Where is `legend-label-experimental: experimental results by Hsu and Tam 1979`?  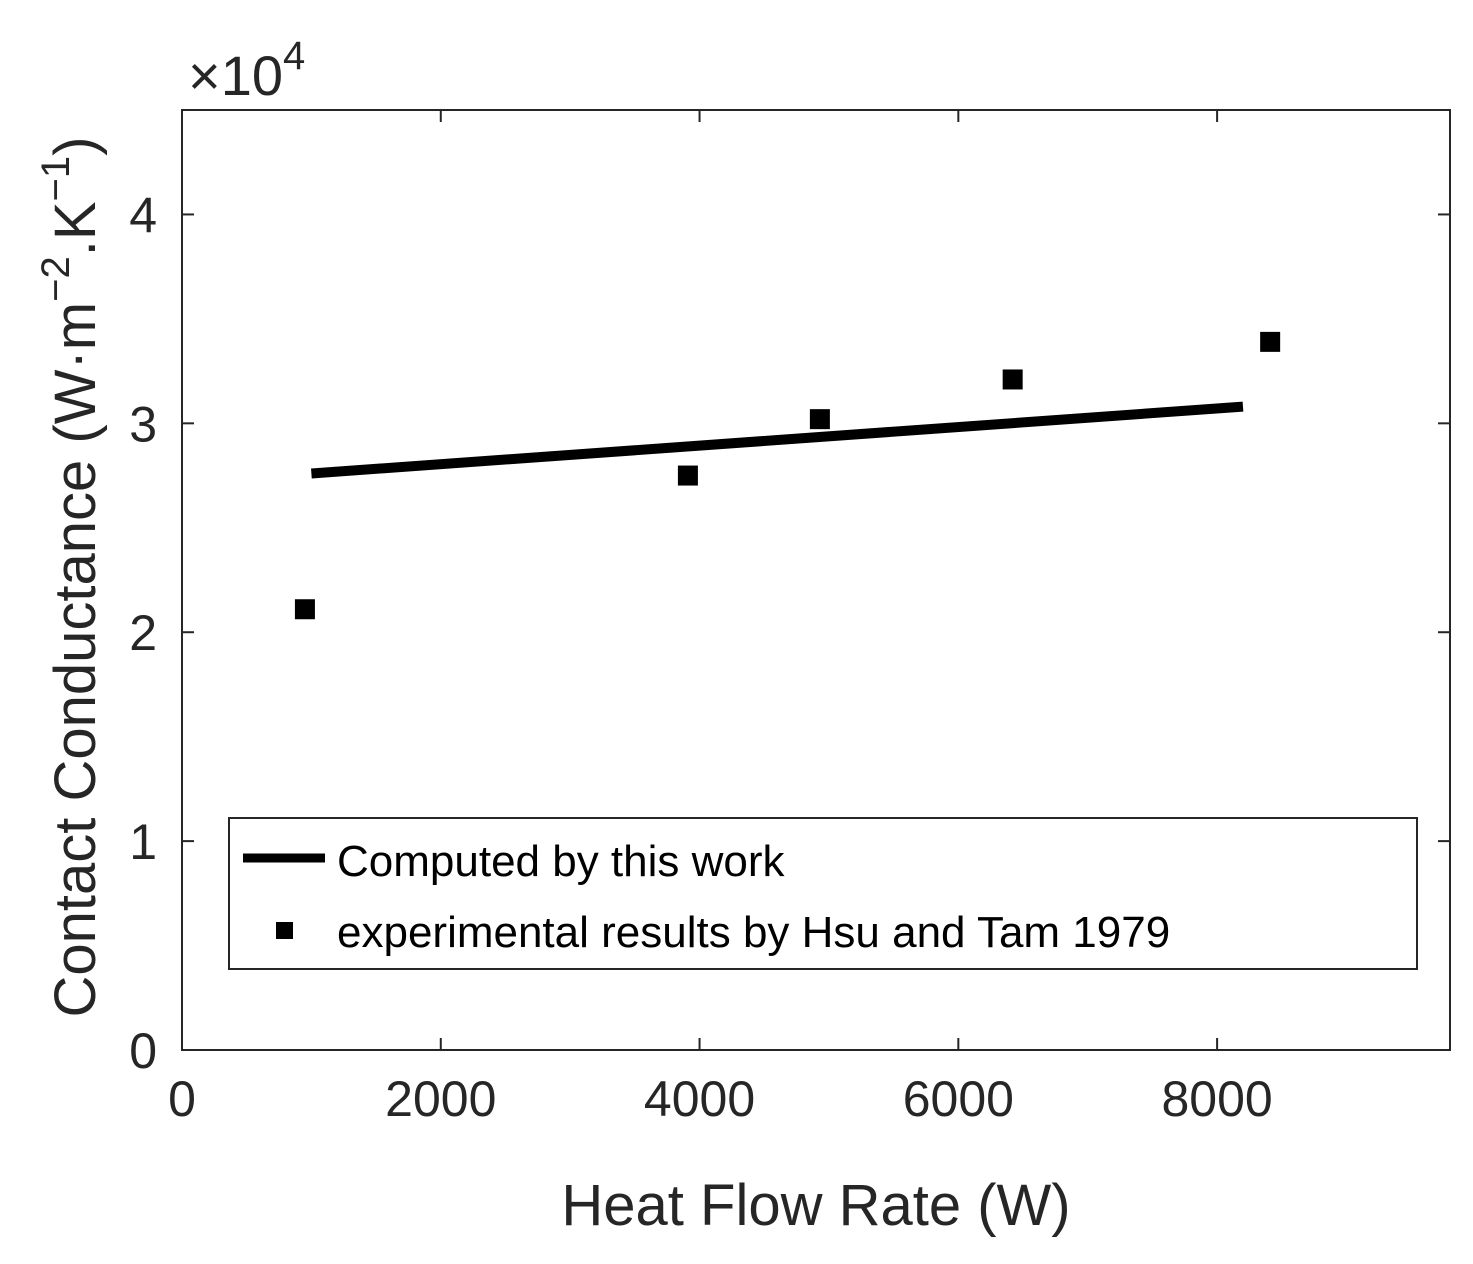 legend-label-experimental: experimental results by Hsu and Tam 1979 is located at coordinates (753, 932).